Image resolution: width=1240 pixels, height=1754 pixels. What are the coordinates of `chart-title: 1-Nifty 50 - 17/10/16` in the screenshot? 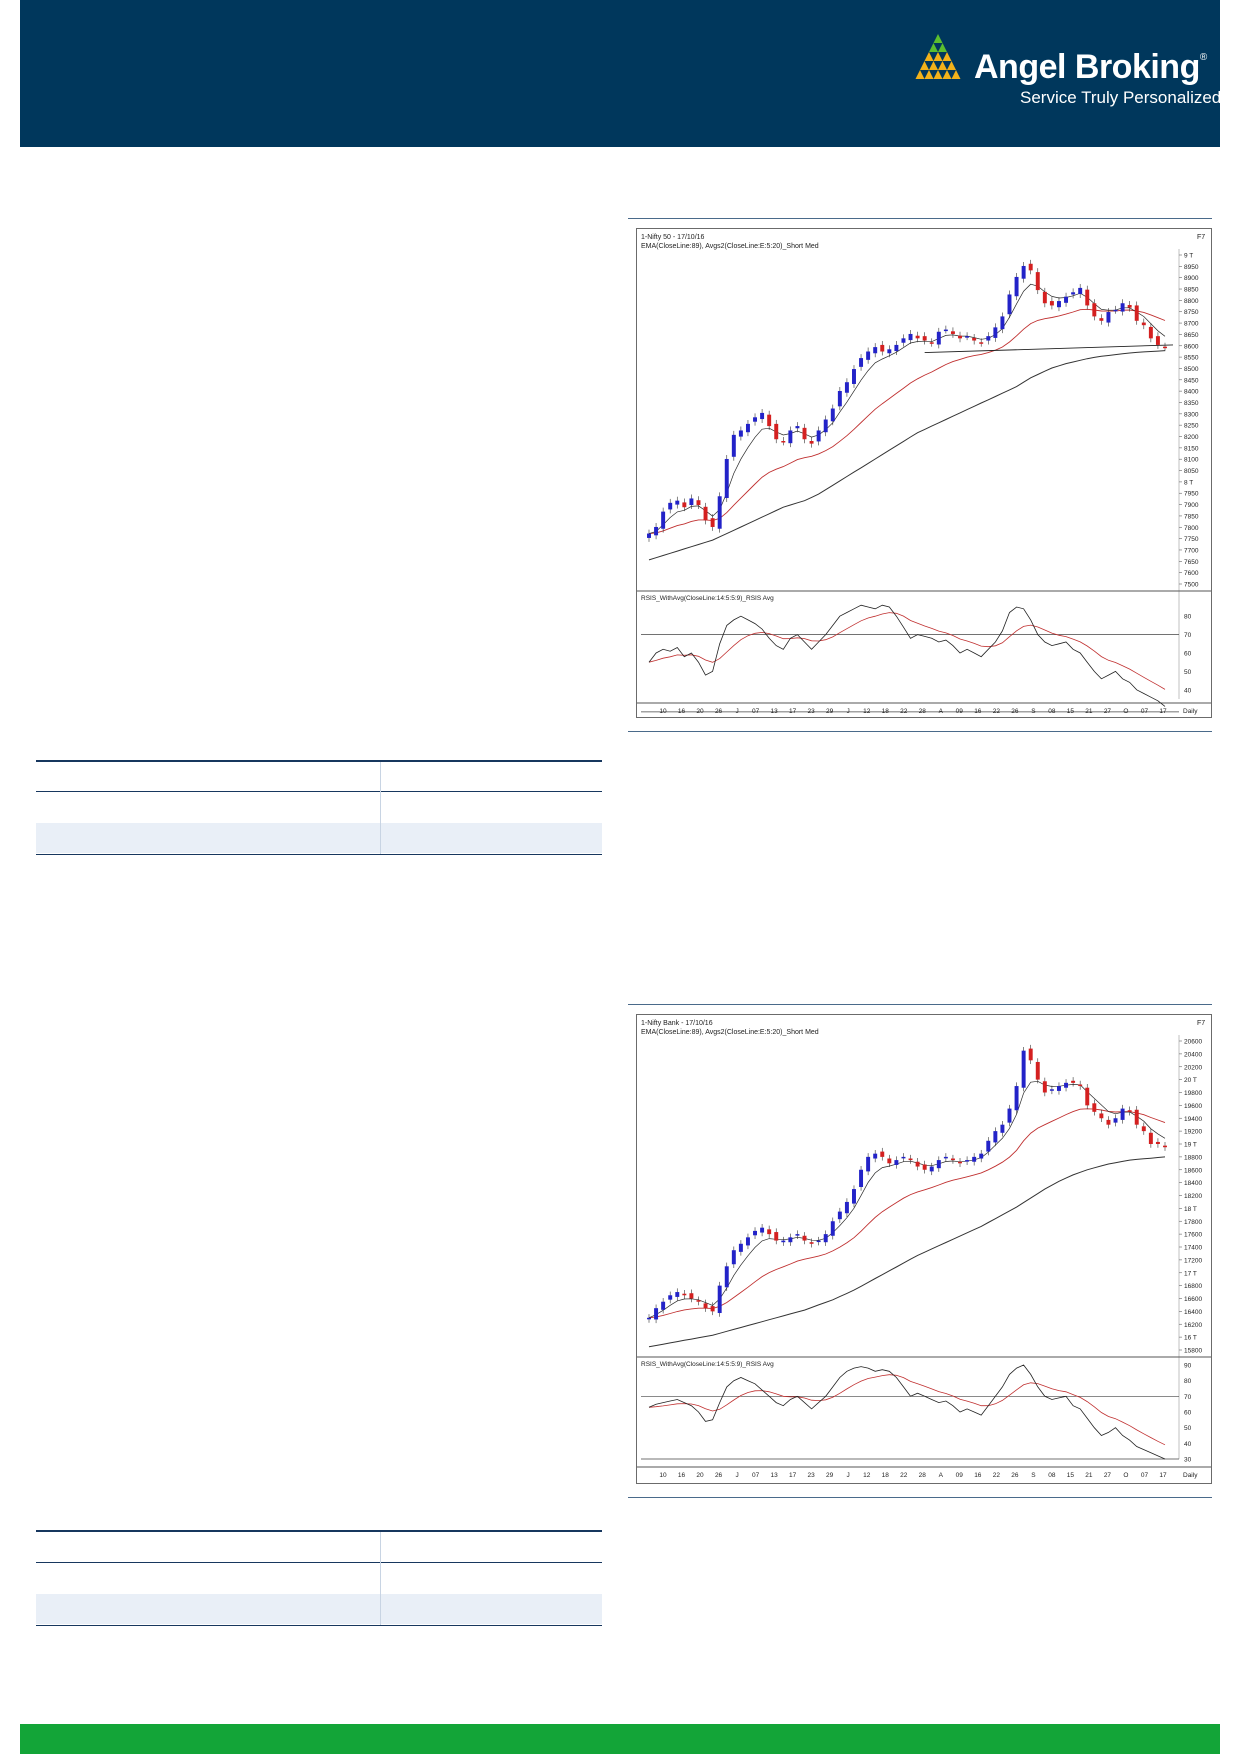 It's located at (673, 237).